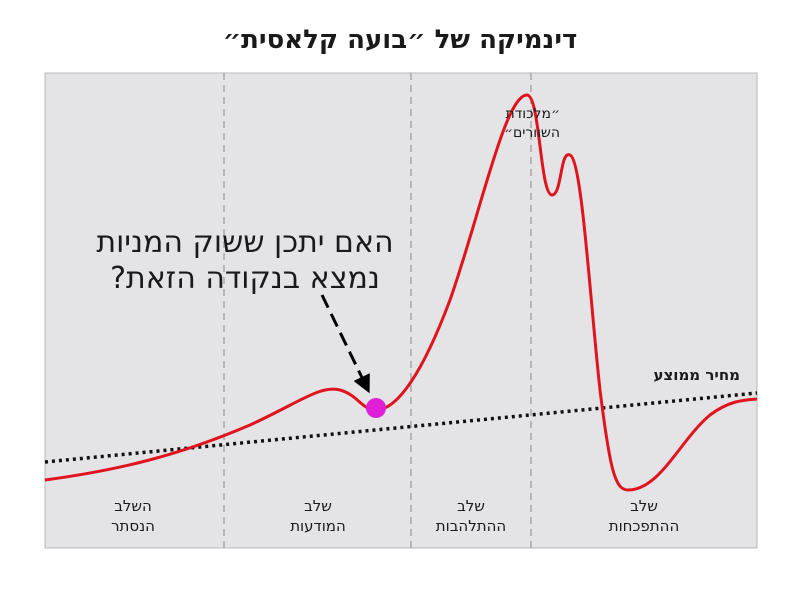 The width and height of the screenshot is (800, 593). I want to click on arrow, so click(345, 344).